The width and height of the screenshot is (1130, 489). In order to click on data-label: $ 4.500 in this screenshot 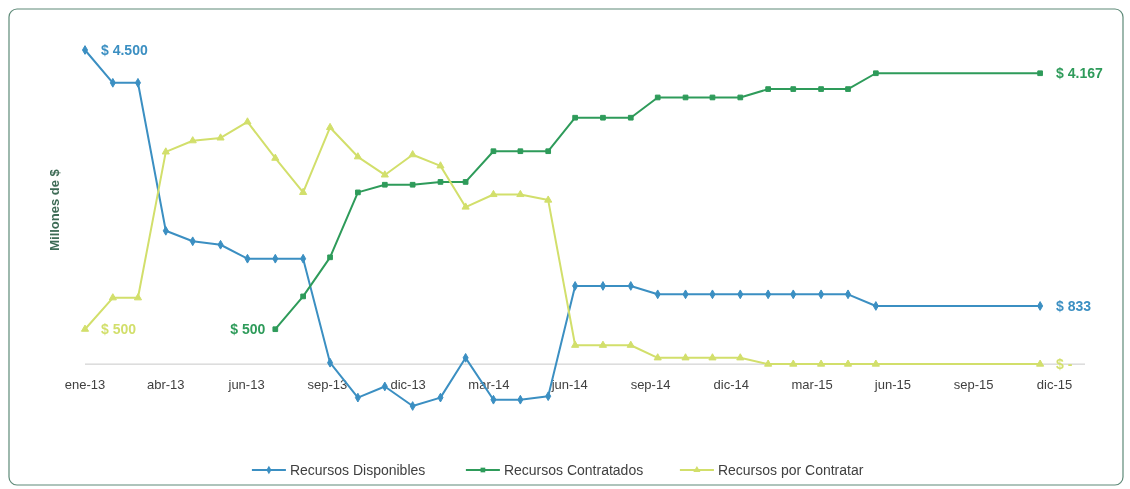, I will do `click(124, 50)`.